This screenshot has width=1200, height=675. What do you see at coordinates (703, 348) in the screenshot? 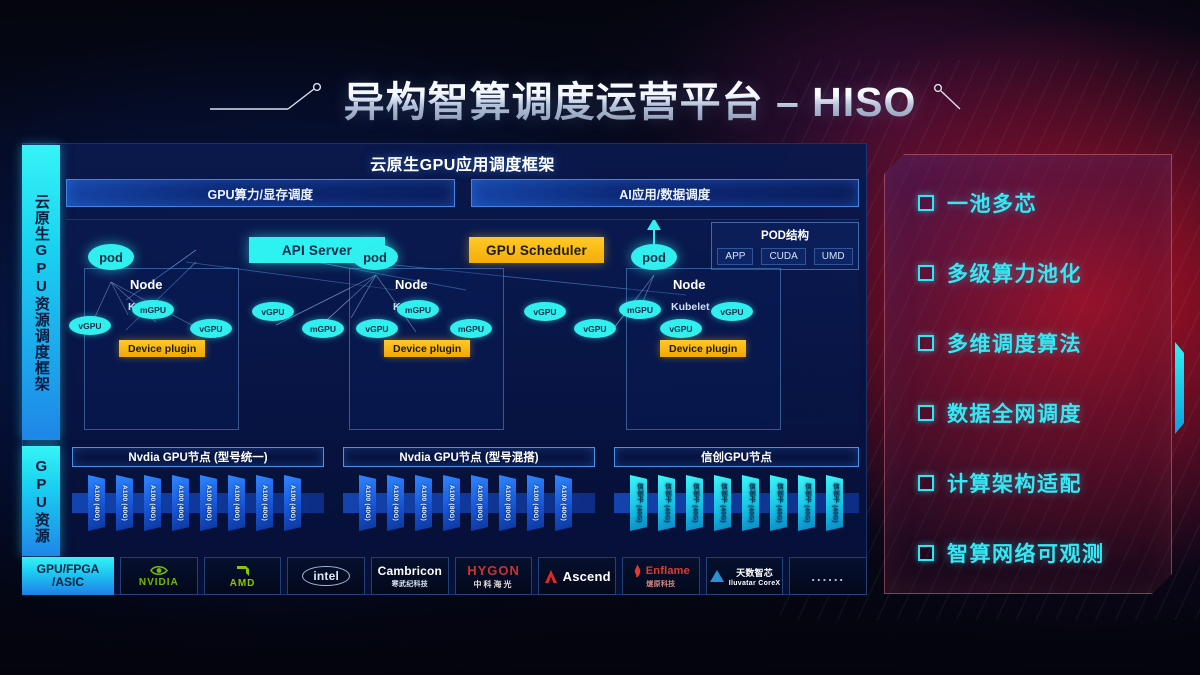
I see `device-plugin-3: Device plugin` at bounding box center [703, 348].